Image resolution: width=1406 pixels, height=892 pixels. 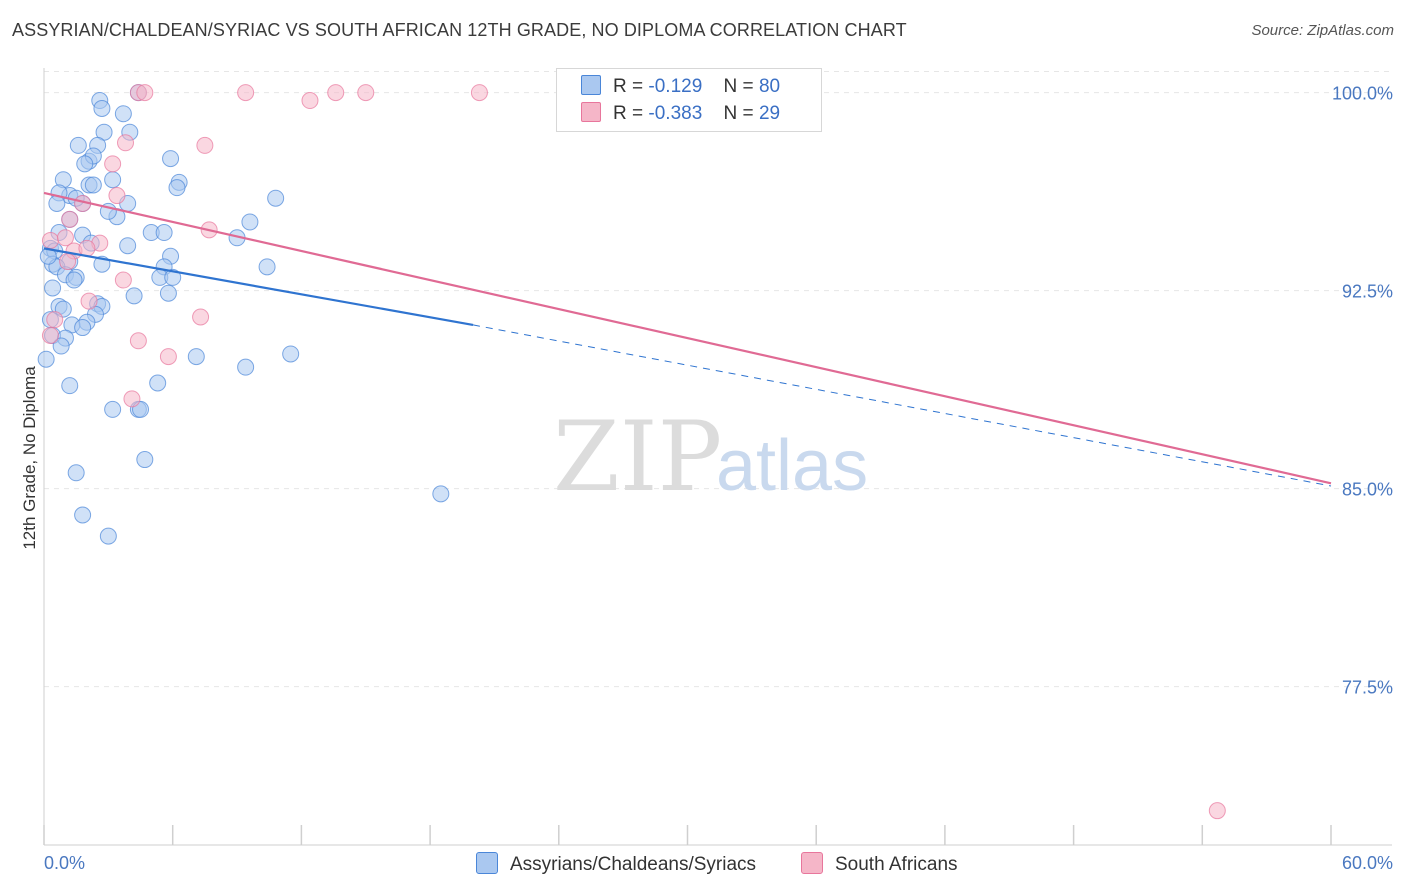 What do you see at coordinates (1322, 30) in the screenshot?
I see `source-label: Source: ZipAtlas.com` at bounding box center [1322, 30].